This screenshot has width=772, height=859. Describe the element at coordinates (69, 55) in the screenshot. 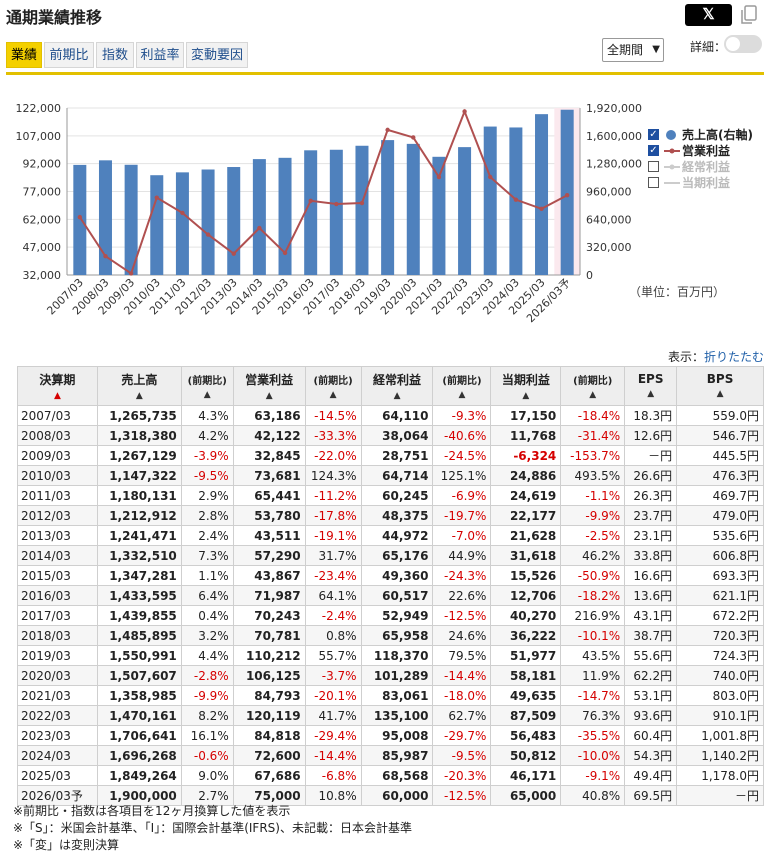

I see `tab-yoy: 前期比` at that location.